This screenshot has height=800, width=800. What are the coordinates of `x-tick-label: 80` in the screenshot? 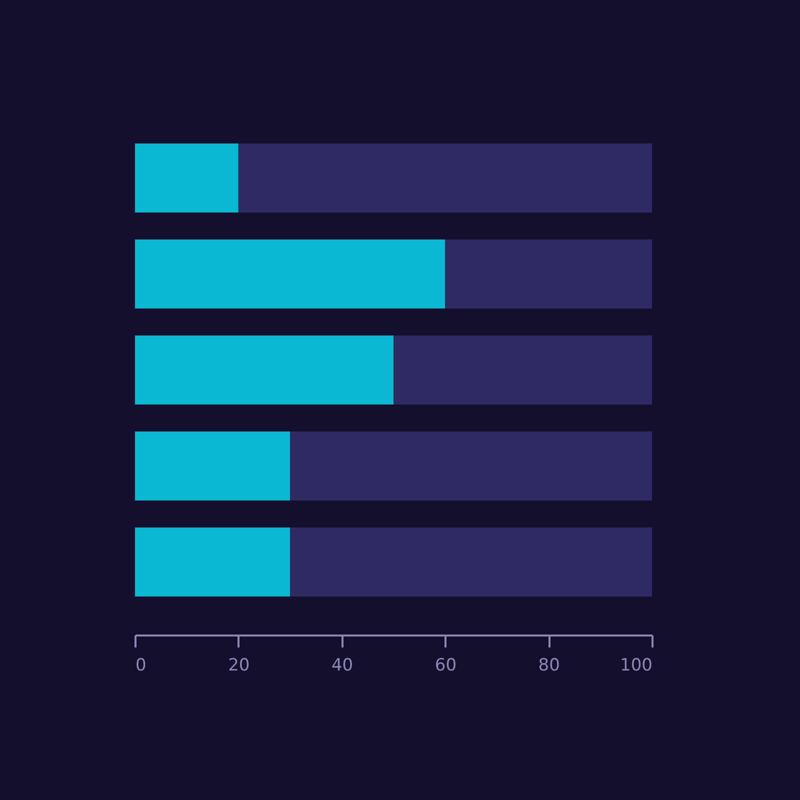 It's located at (549, 666).